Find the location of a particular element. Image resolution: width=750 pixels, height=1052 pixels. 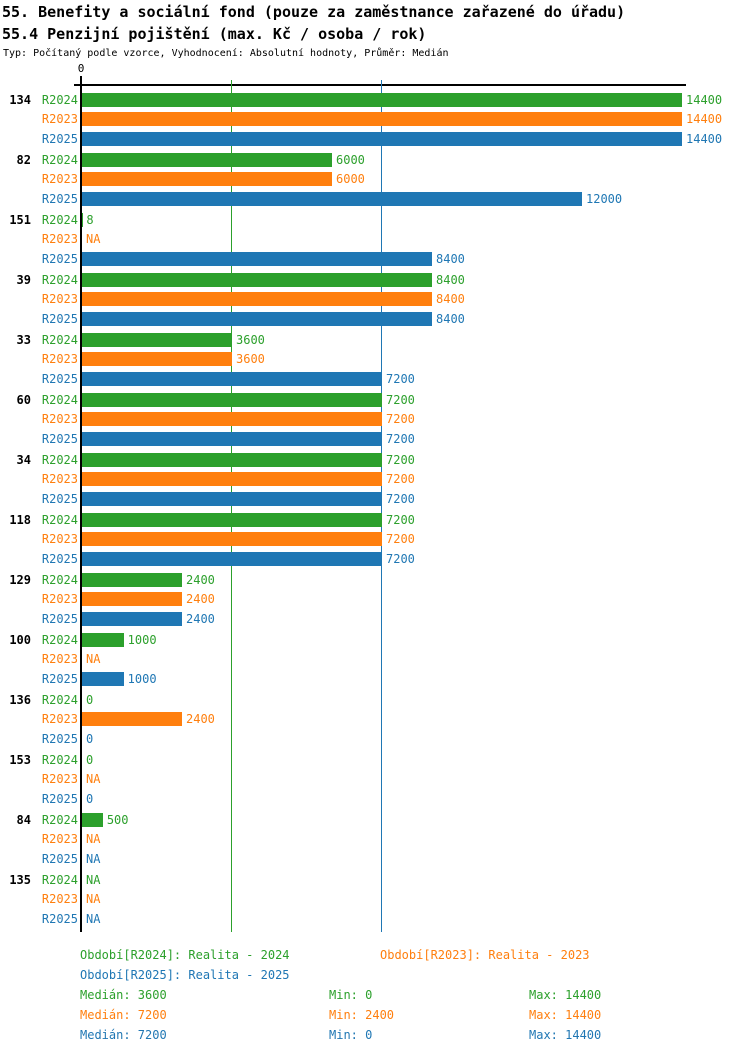

value-label-r2025-135: NA is located at coordinates (93, 918).